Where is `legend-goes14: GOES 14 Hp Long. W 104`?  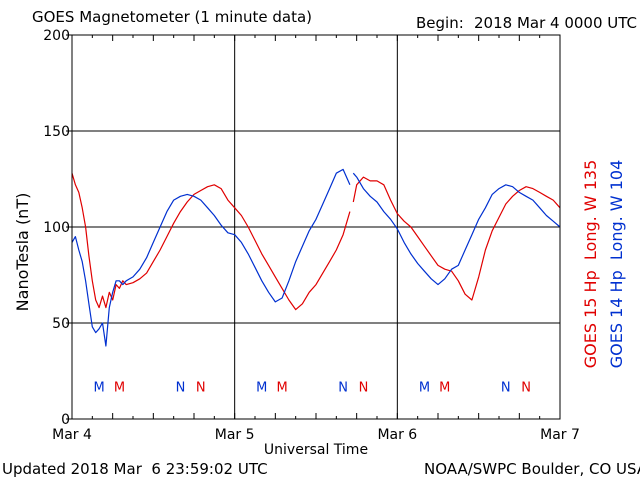 legend-goes14: GOES 14 Hp Long. W 104 is located at coordinates (616, 264).